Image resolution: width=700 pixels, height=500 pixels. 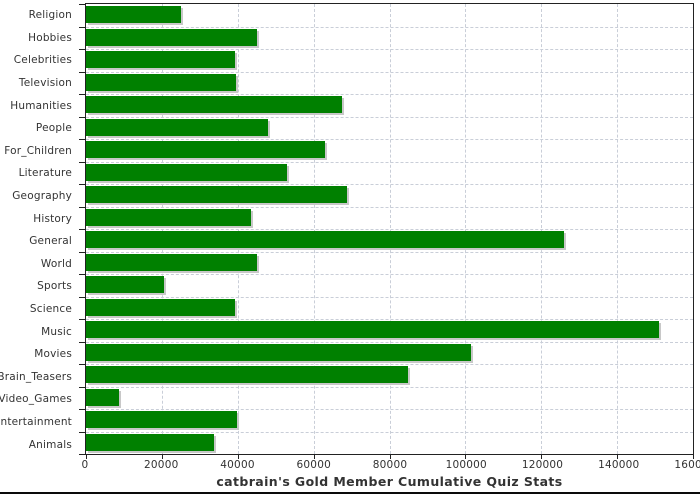 What do you see at coordinates (313, 465) in the screenshot?
I see `x-tick-label: 60000` at bounding box center [313, 465].